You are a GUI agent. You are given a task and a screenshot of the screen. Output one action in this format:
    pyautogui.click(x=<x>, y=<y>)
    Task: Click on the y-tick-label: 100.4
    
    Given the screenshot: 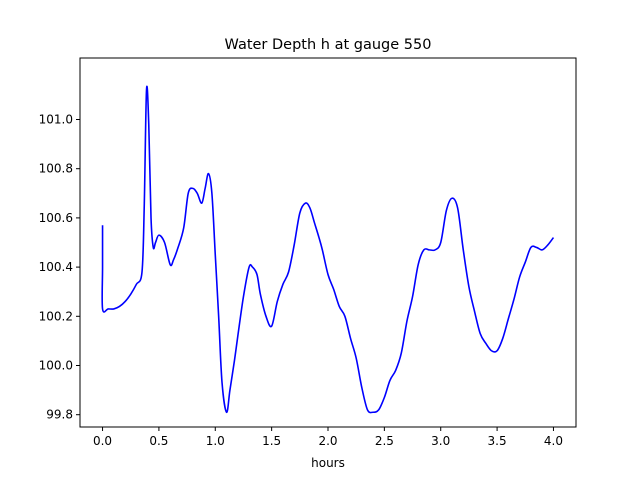 What is the action you would take?
    pyautogui.click(x=56, y=267)
    